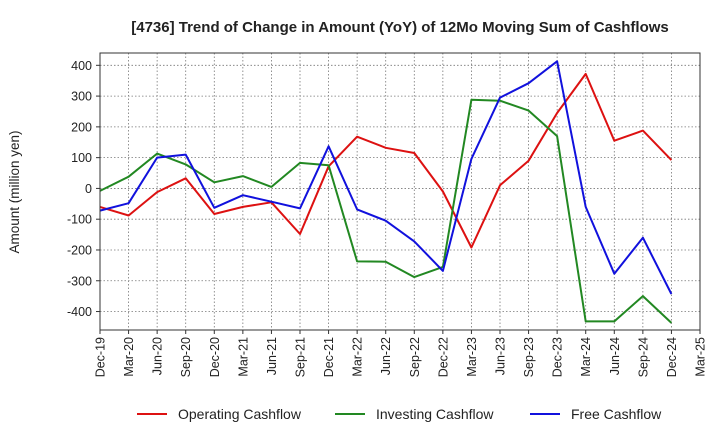 Image resolution: width=720 pixels, height=440 pixels. Describe the element at coordinates (472, 357) in the screenshot. I see `x-tick-label: Mar-23` at that location.